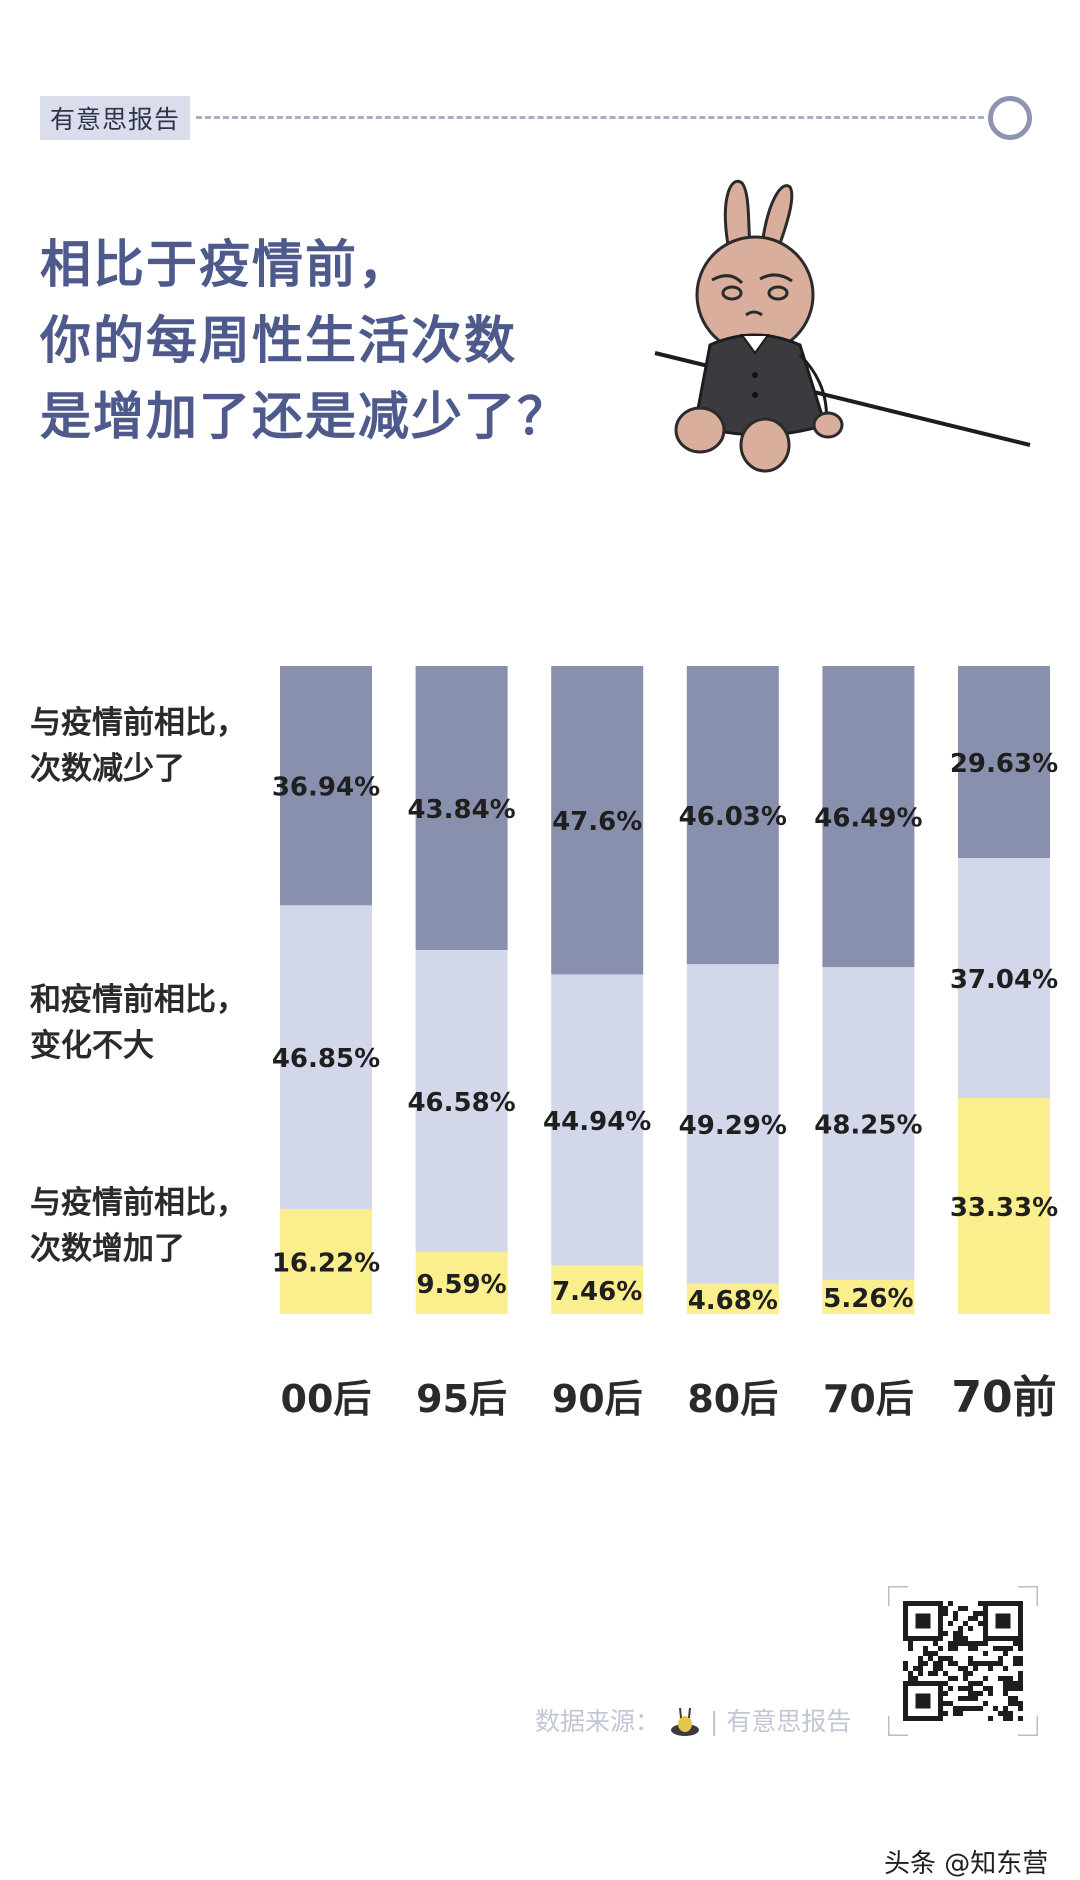 The image size is (1080, 1880). Describe the element at coordinates (326, 1399) in the screenshot. I see `category-label: 00后` at that location.